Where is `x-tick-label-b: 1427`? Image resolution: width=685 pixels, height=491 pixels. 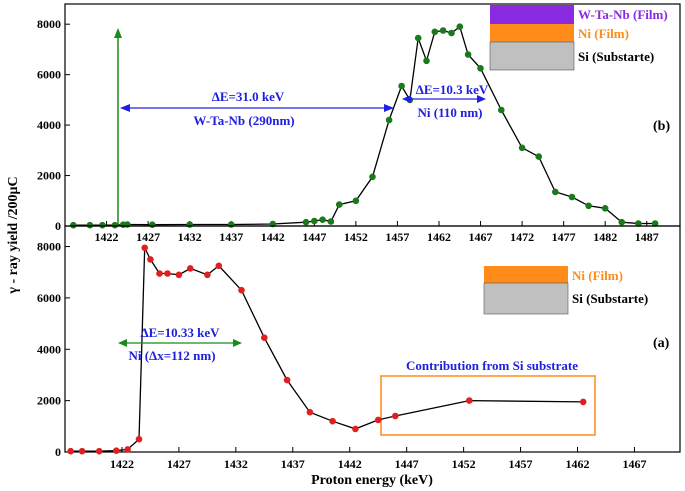 x-tick-label-b: 1427 is located at coordinates (148, 237).